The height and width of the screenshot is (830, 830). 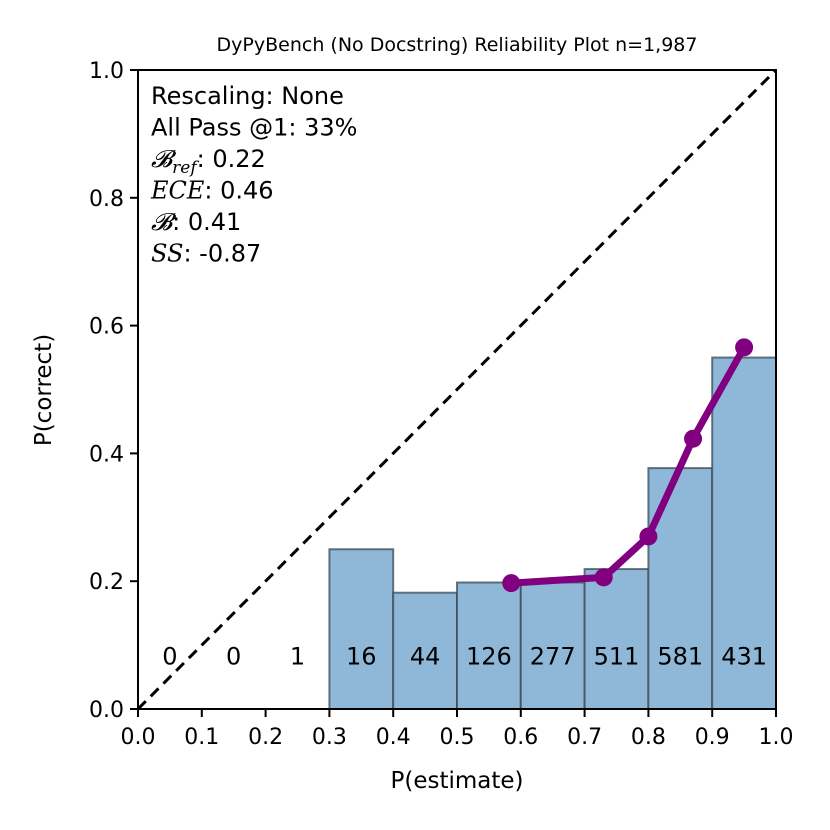 What do you see at coordinates (680, 656) in the screenshot?
I see `count-label-bin-8: 581` at bounding box center [680, 656].